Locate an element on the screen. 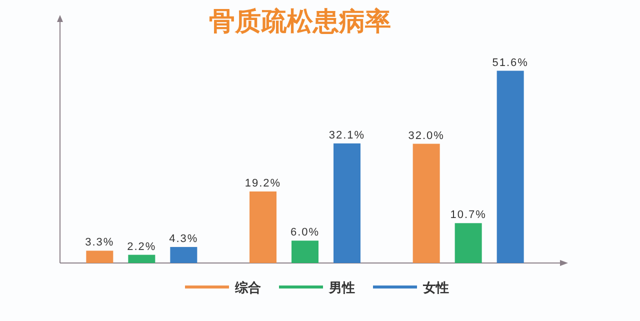 This screenshot has height=321, width=640. legend-label: 综合 is located at coordinates (247, 287).